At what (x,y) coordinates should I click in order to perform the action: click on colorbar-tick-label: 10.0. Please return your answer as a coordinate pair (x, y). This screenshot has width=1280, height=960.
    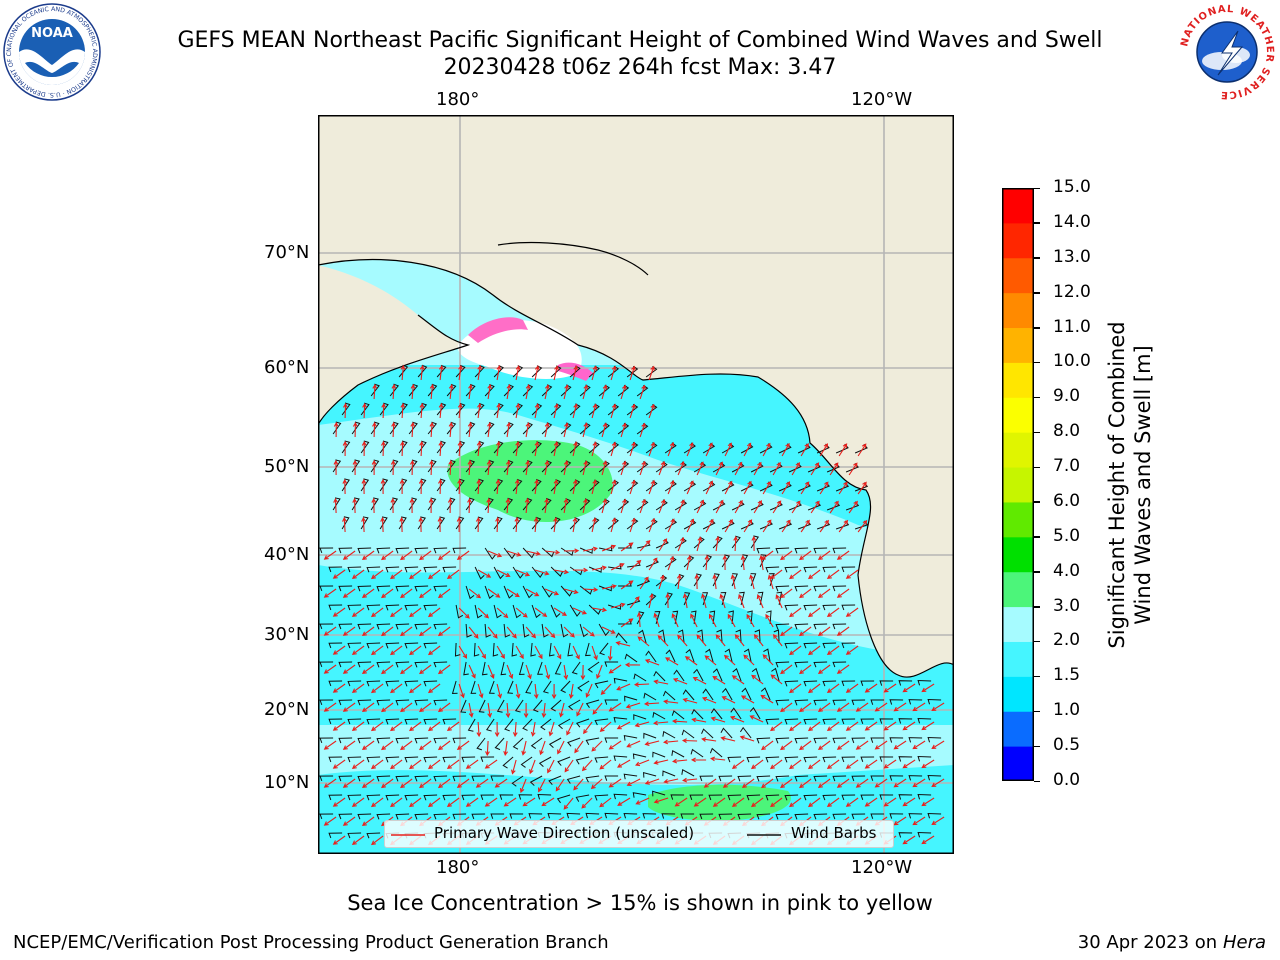
    Looking at the image, I should click on (1072, 361).